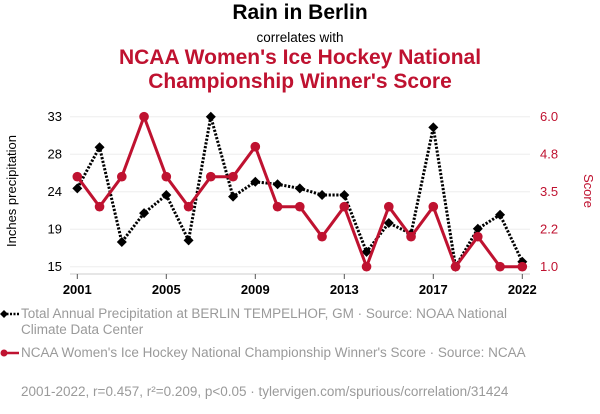 The image size is (600, 414). I want to click on y-tick-label-left: 28, so click(55, 154).